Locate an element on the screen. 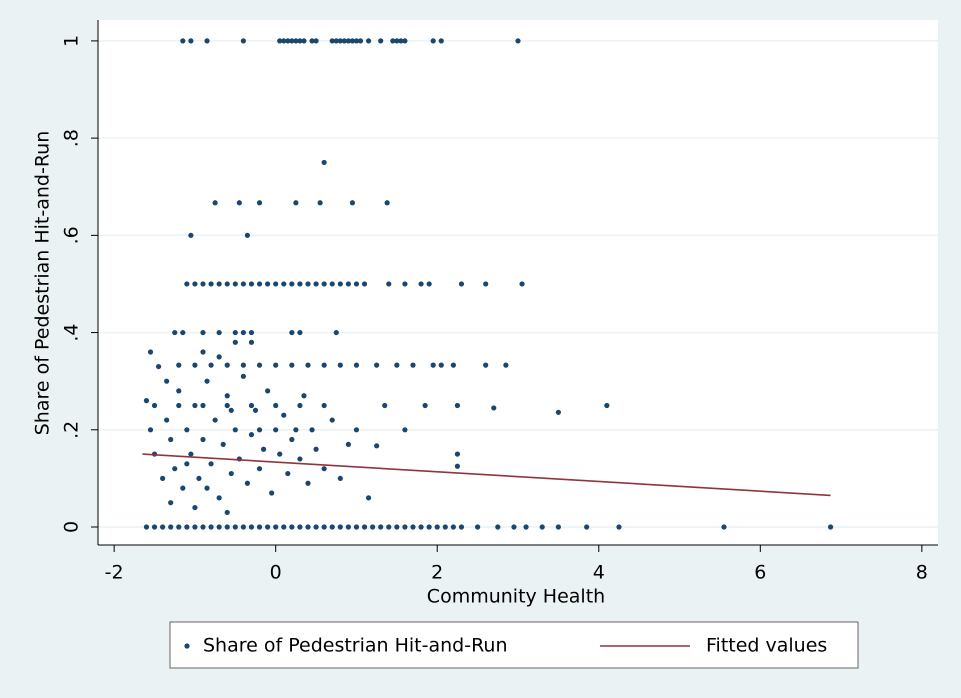  y-tick-label: .6 is located at coordinates (72, 235).